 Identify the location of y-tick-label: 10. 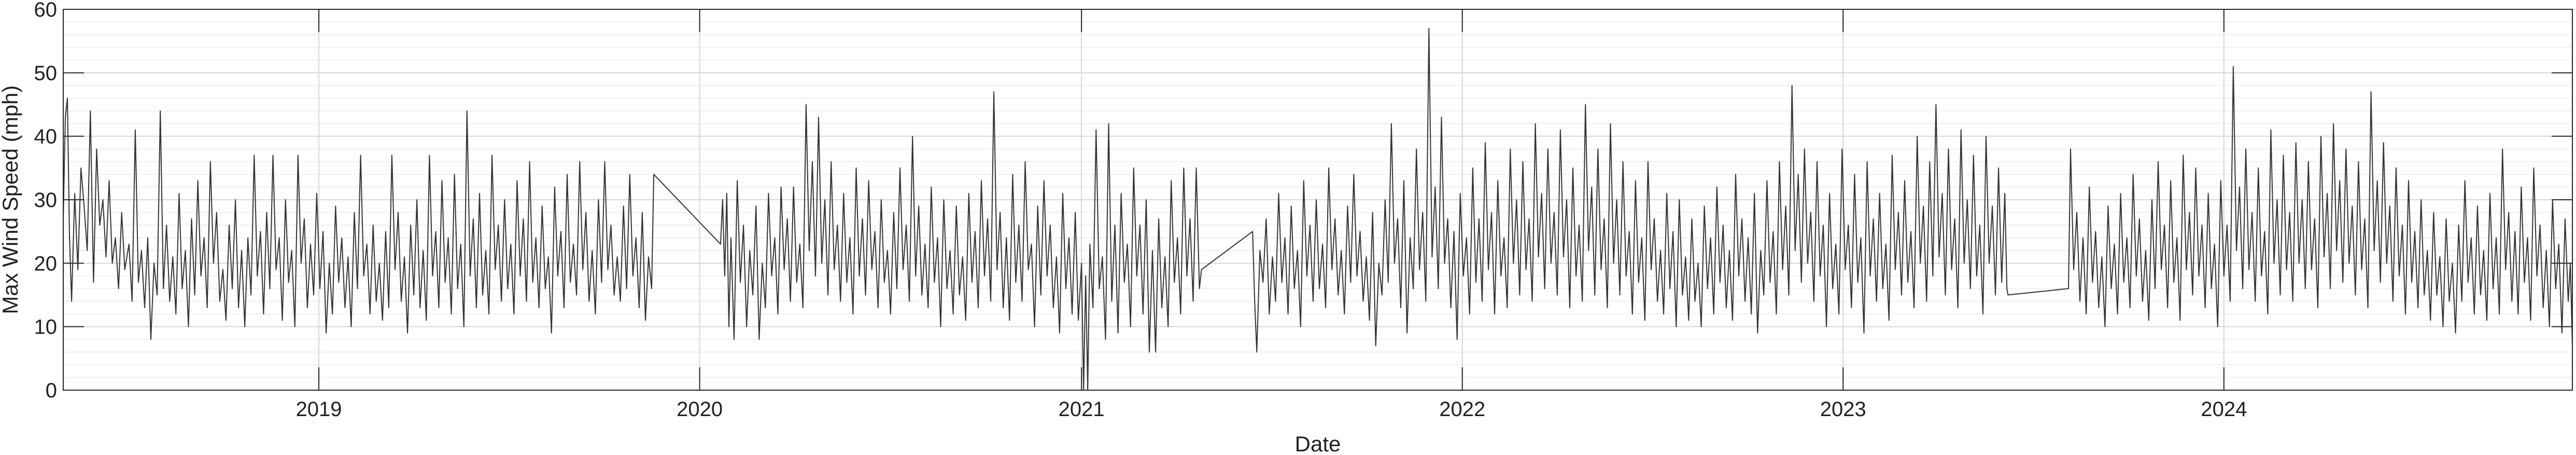
(46, 328).